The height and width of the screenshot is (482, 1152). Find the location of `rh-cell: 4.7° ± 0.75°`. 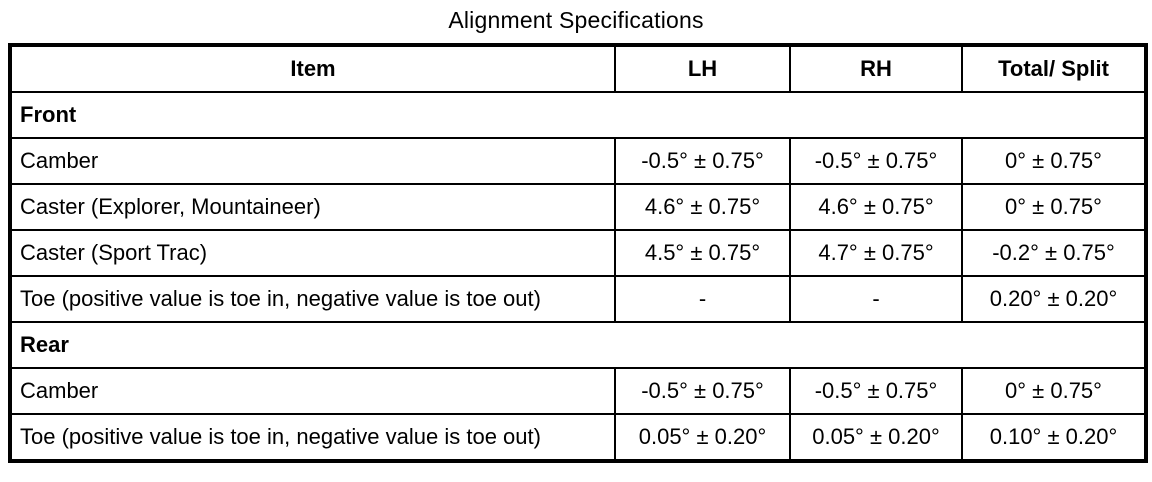

rh-cell: 4.7° ± 0.75° is located at coordinates (876, 253).